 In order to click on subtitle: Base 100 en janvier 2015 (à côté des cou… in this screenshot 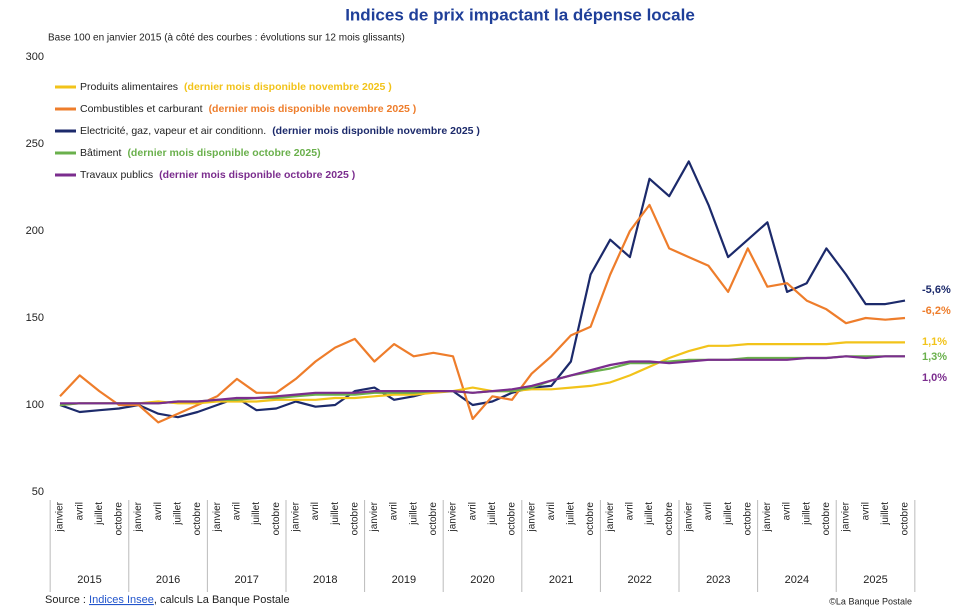, I will do `click(226, 38)`.